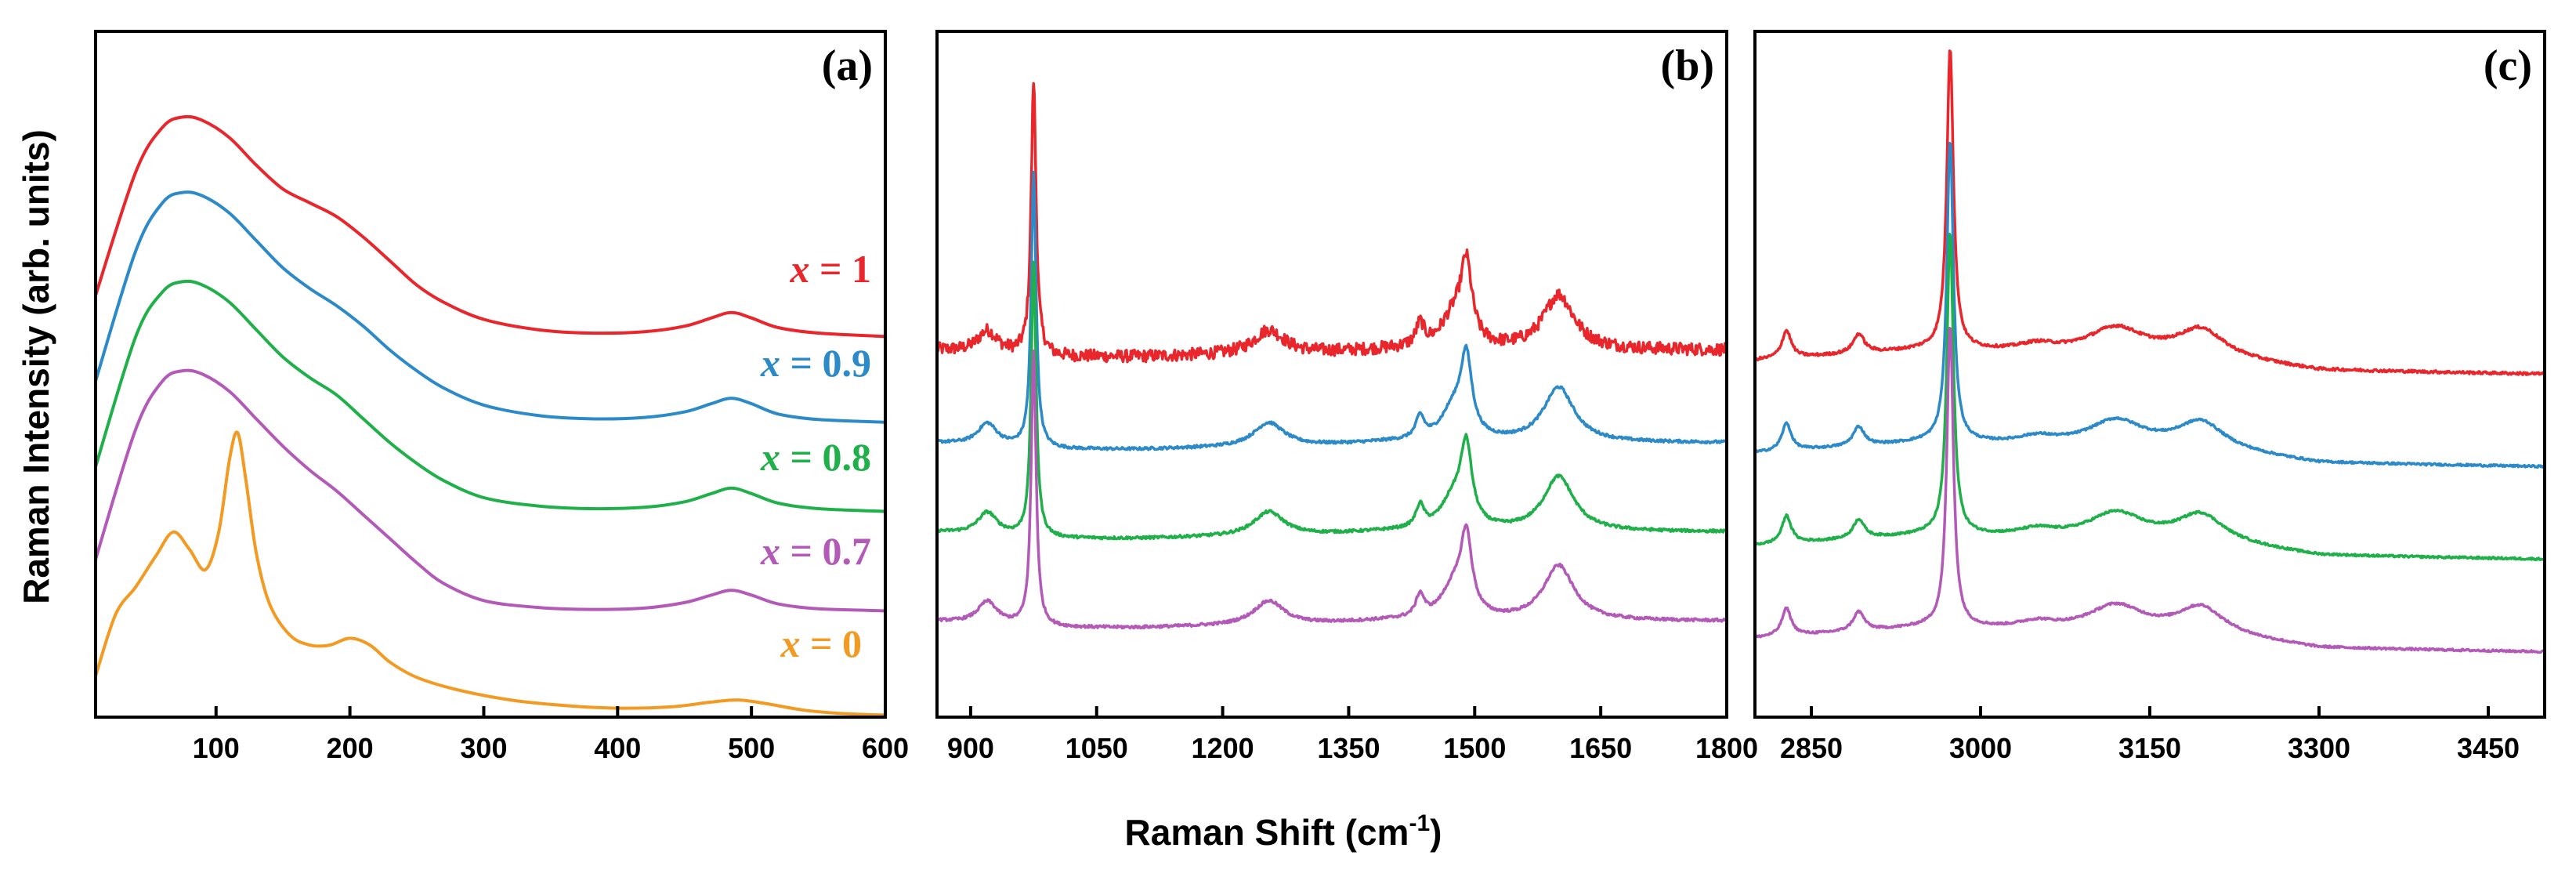  I want to click on x-tick-label: 100, so click(217, 748).